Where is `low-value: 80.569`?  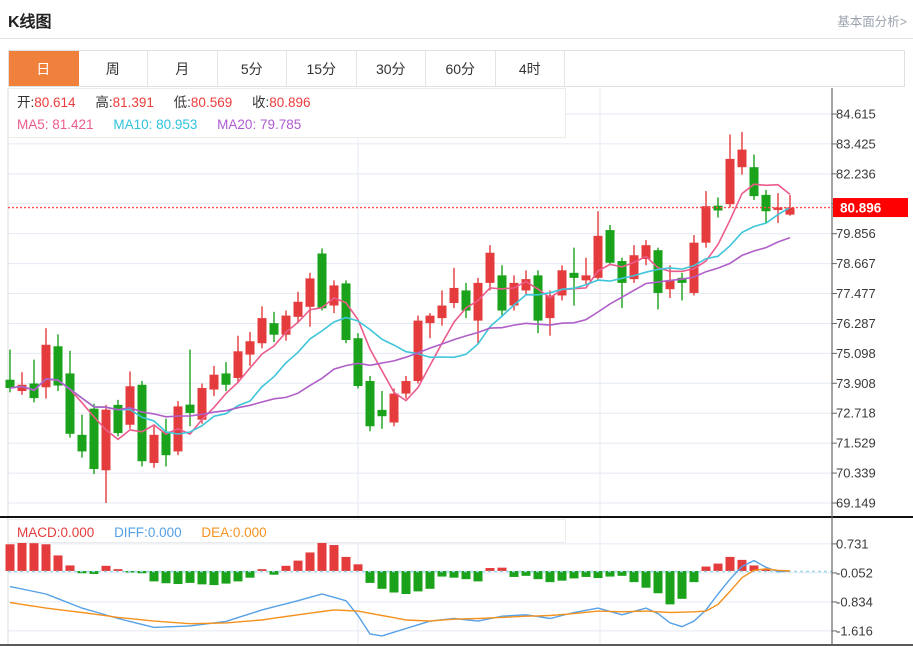
low-value: 80.569 is located at coordinates (211, 102).